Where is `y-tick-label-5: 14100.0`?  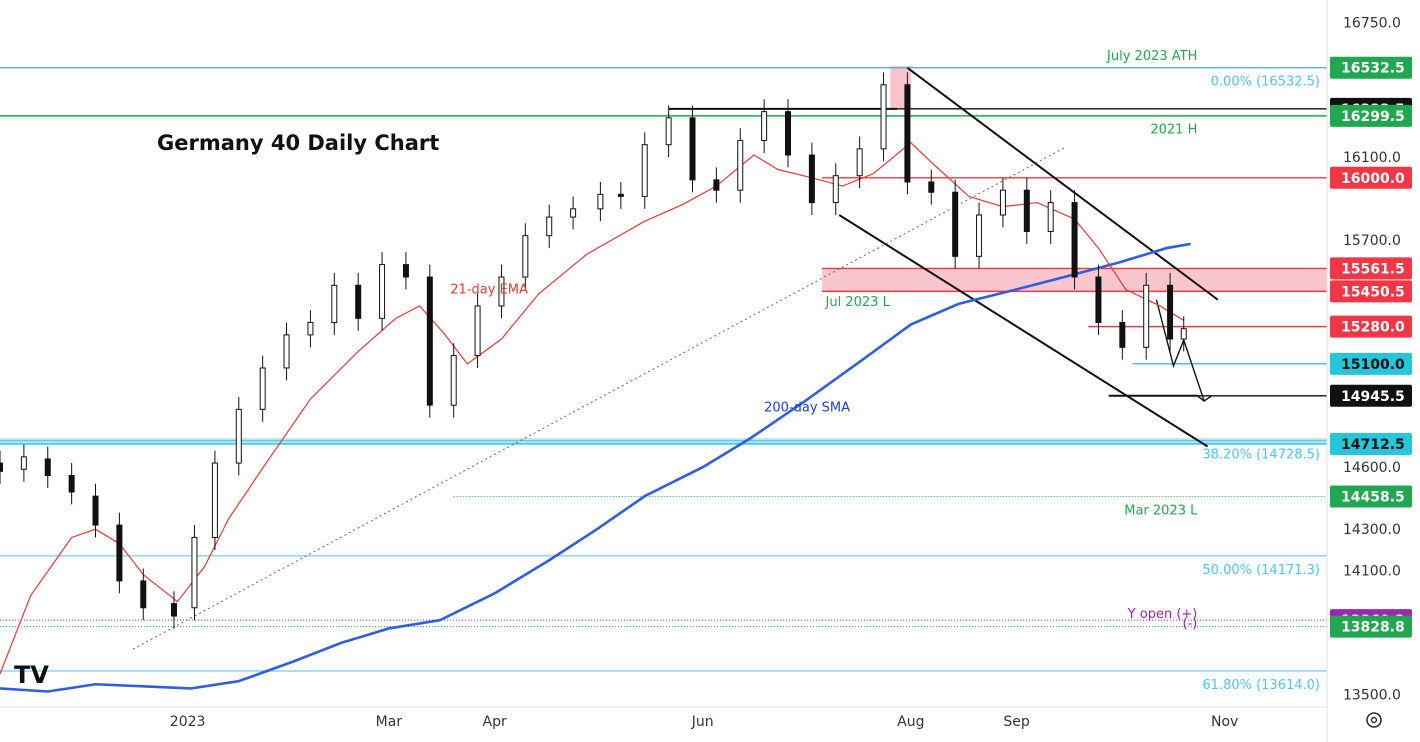 y-tick-label-5: 14100.0 is located at coordinates (1372, 572).